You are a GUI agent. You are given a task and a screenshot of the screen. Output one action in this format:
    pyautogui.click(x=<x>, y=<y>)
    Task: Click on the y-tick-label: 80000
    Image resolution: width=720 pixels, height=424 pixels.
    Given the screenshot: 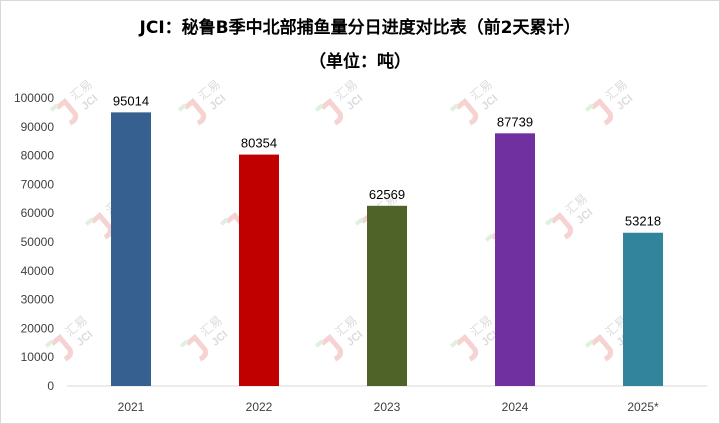 What is the action you would take?
    pyautogui.click(x=38, y=156)
    